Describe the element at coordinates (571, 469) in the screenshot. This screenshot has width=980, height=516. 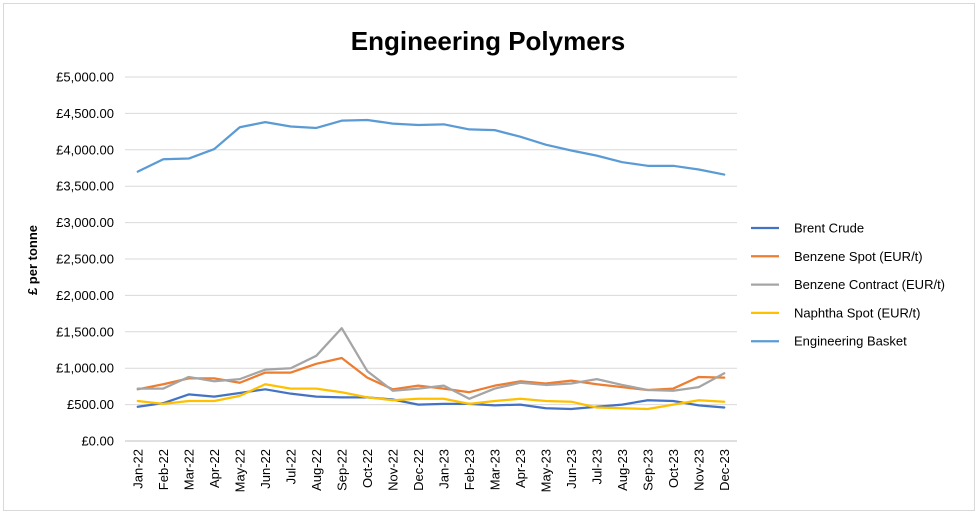
I see `x-tick-label: Jun-23` at that location.